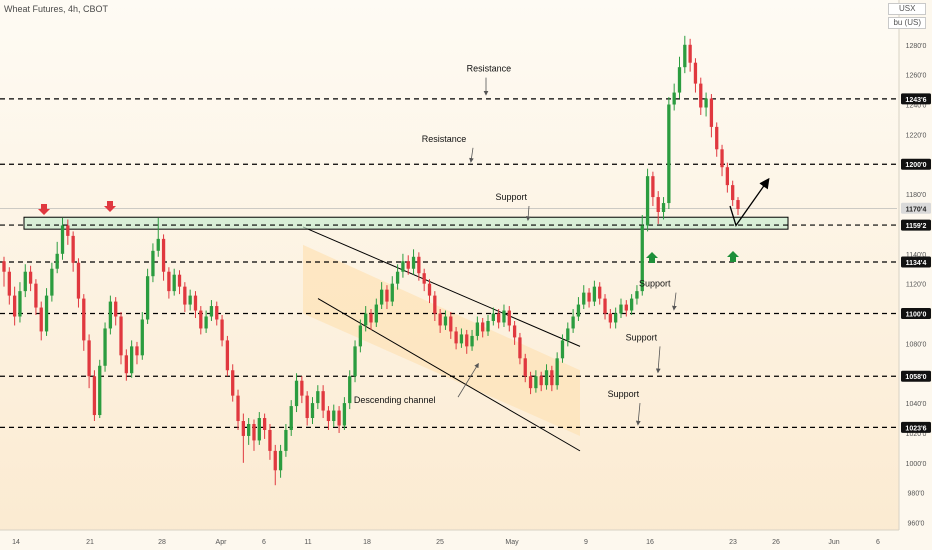 This screenshot has height=550, width=932. I want to click on currency-label: USX, so click(907, 9).